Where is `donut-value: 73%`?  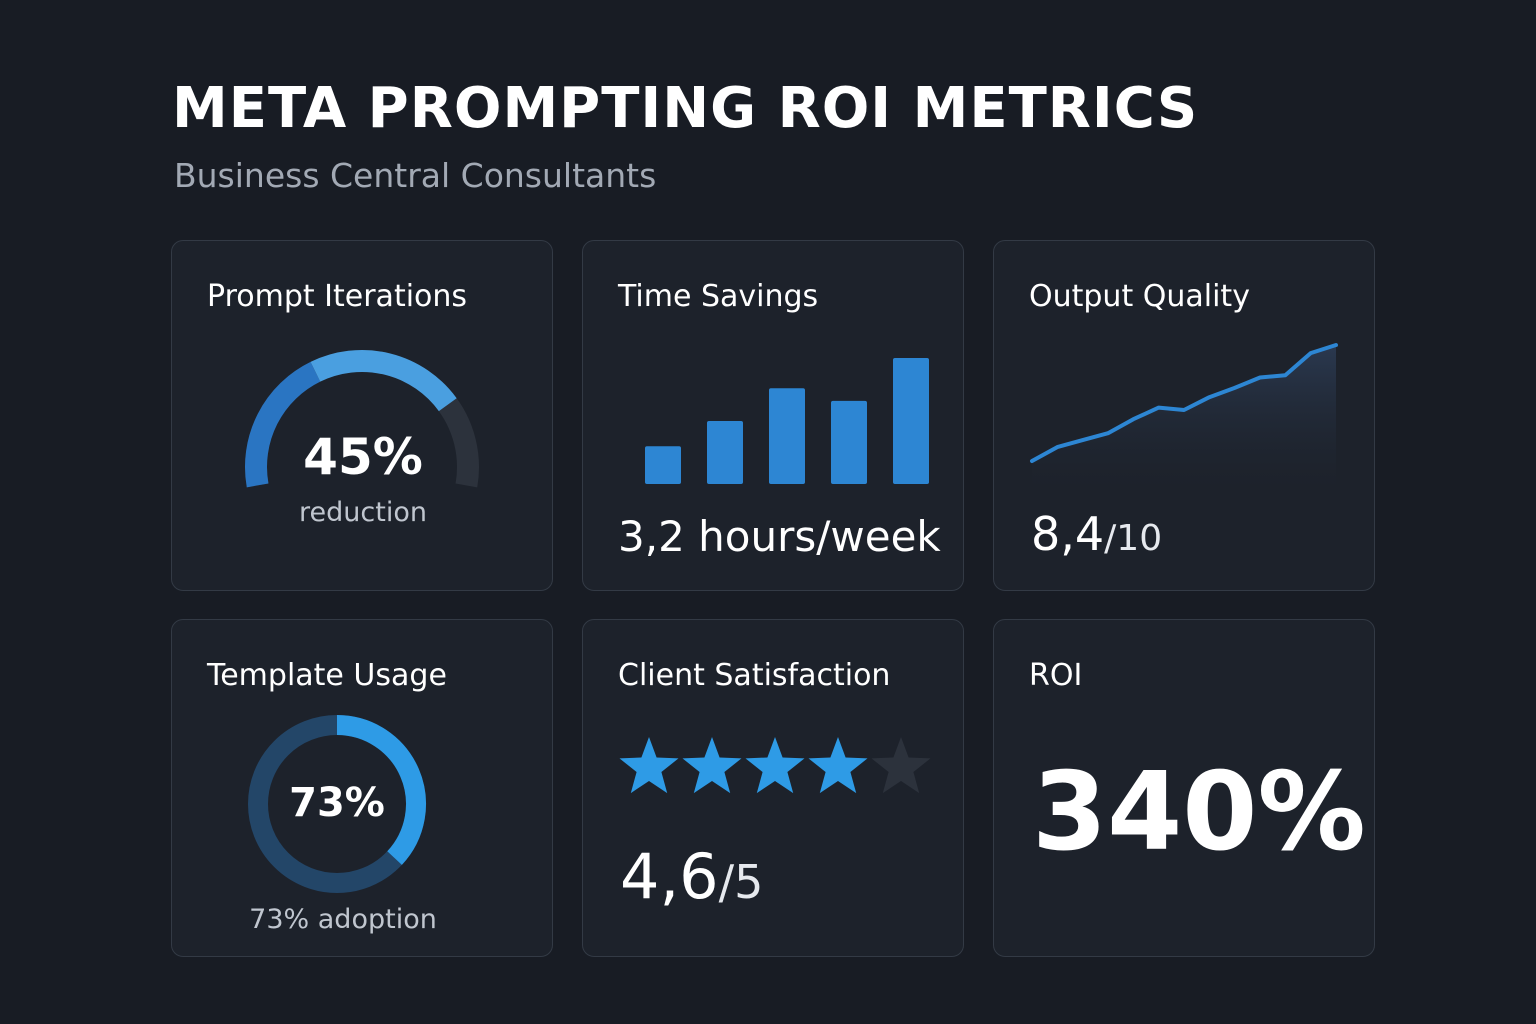 donut-value: 73% is located at coordinates (337, 803).